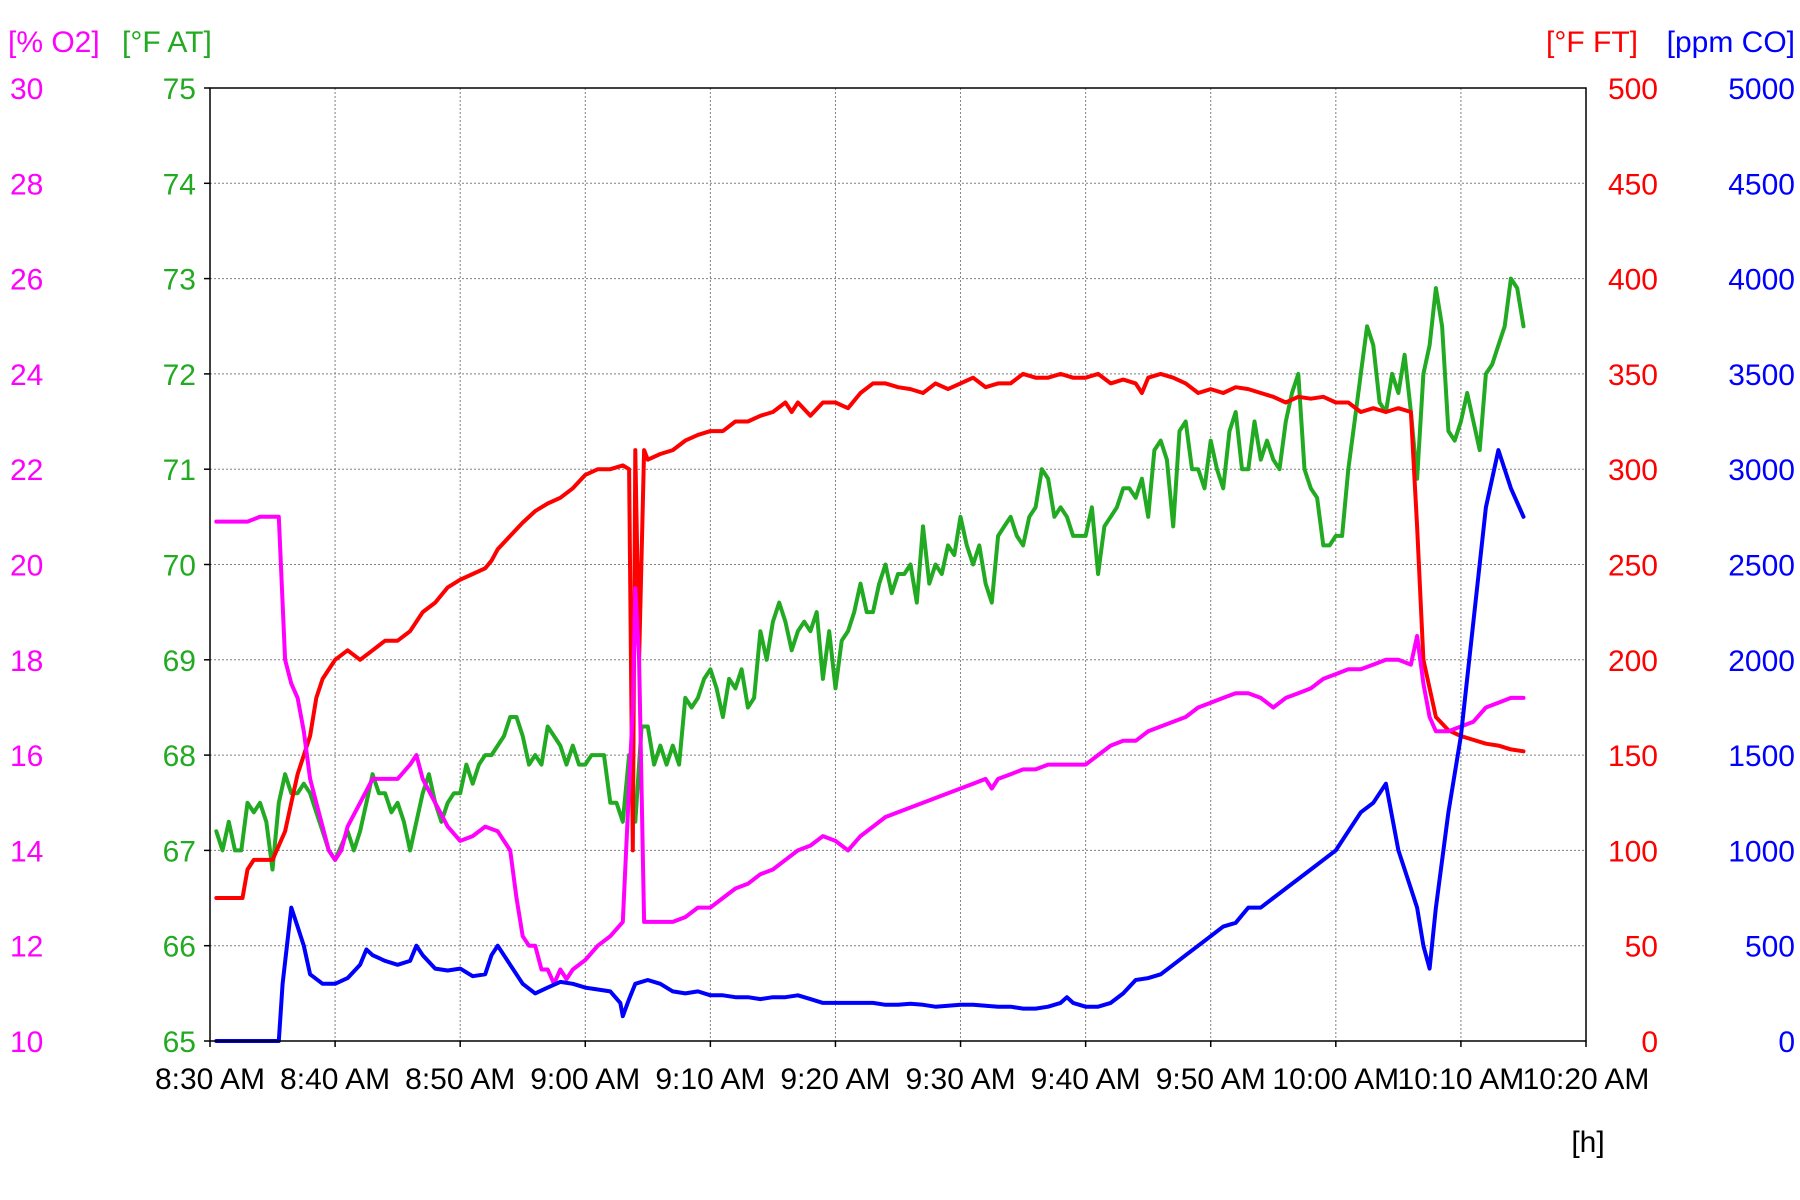 Image resolution: width=1800 pixels, height=1200 pixels. I want to click on x-tick-label: 8:40 AM, so click(335, 1079).